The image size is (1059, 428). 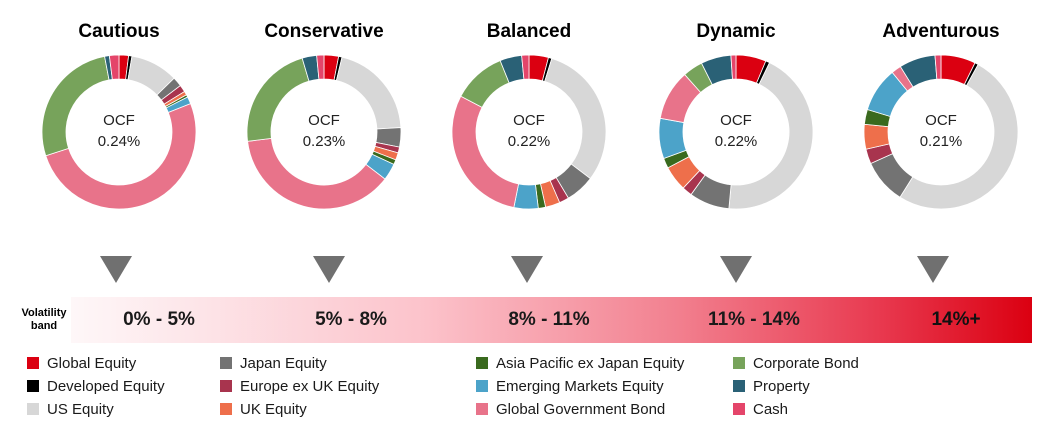 I want to click on ocf-label: OCF 0.21%, so click(x=941, y=131).